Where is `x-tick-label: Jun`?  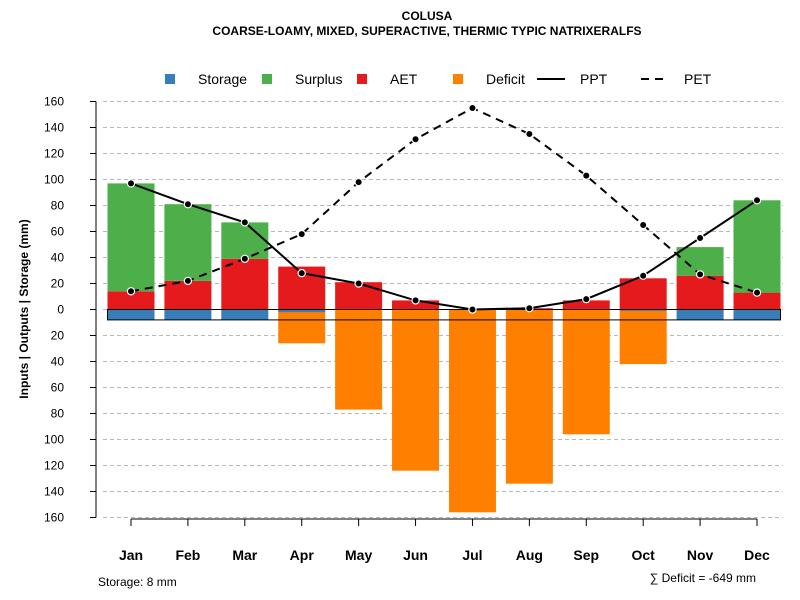 x-tick-label: Jun is located at coordinates (415, 555).